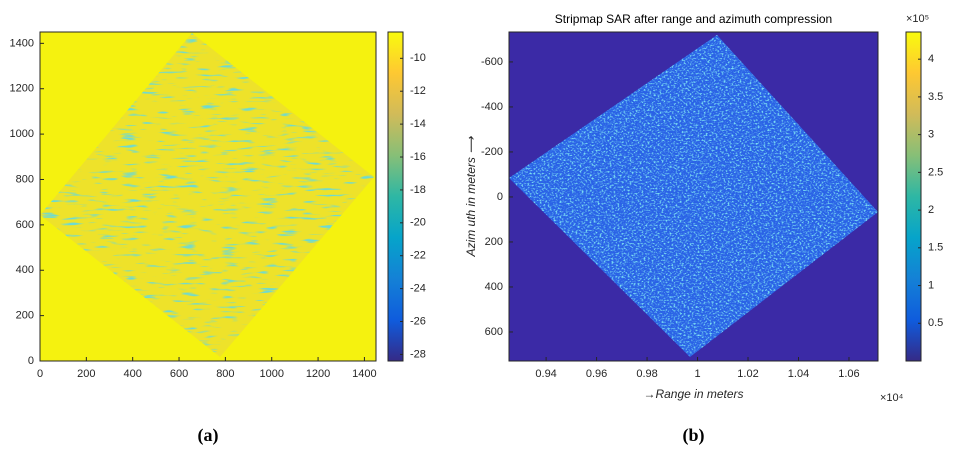 This screenshot has width=966, height=455. I want to click on colorbar-tick-label: -20, so click(418, 223).